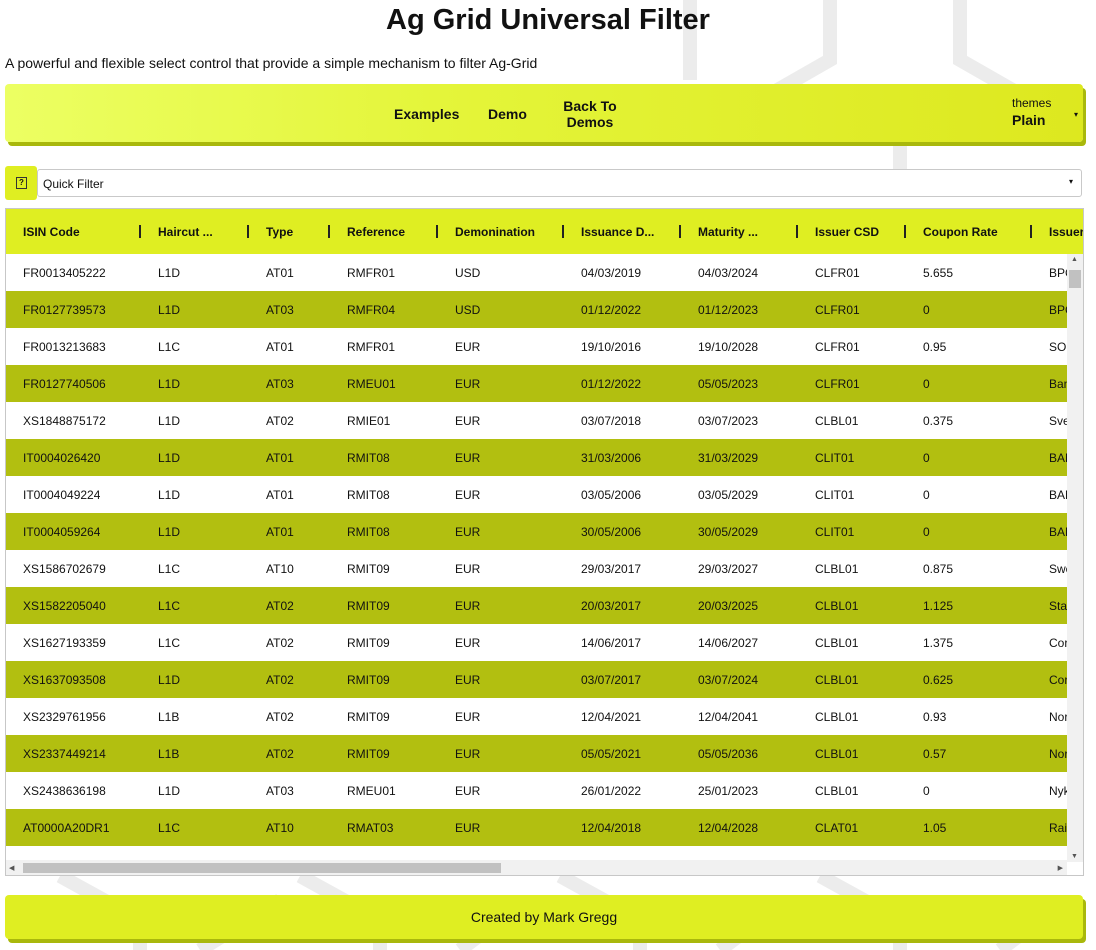 This screenshot has height=950, width=1096. Describe the element at coordinates (376, 232) in the screenshot. I see `column-header: Reference` at that location.